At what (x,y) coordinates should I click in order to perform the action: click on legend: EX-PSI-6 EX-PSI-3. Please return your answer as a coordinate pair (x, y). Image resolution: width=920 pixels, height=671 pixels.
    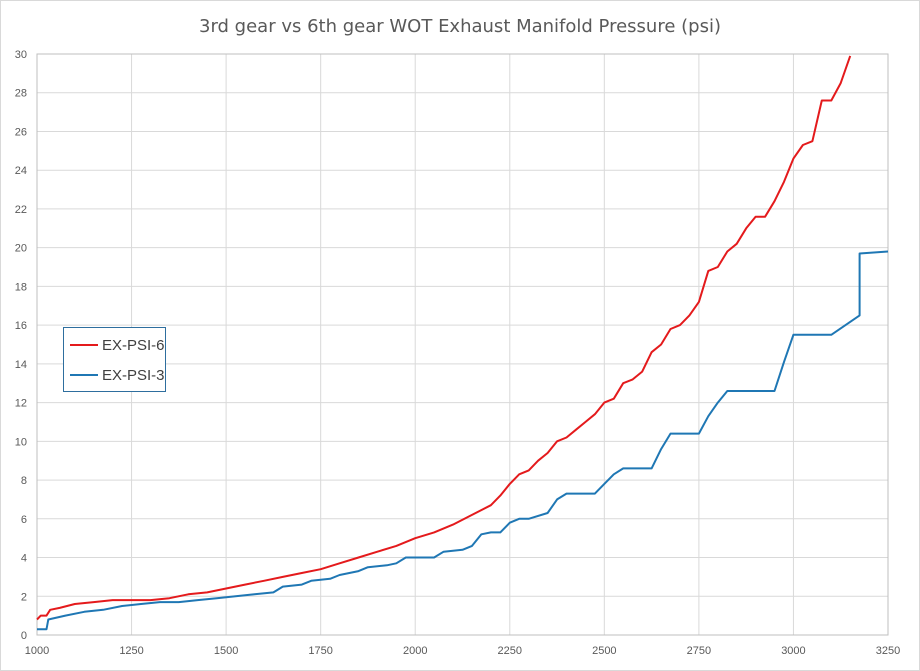
    Looking at the image, I should click on (114, 359).